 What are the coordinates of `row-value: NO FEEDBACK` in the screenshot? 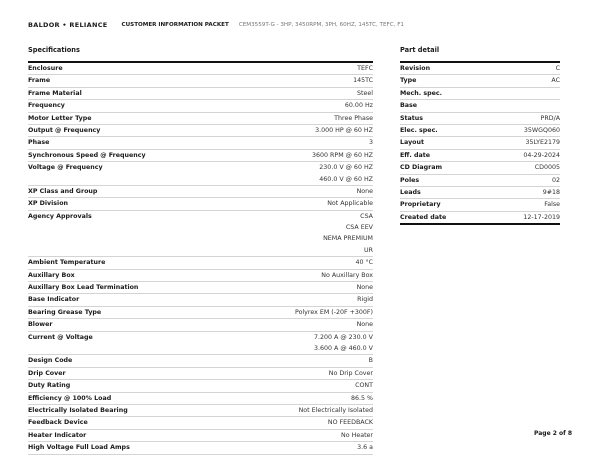 It's located at (350, 423).